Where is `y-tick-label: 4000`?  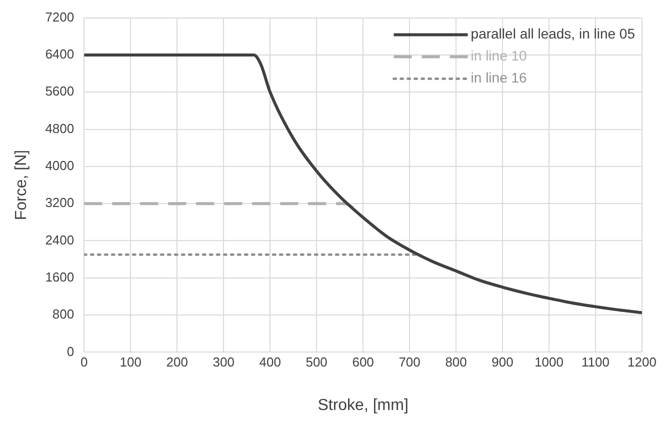 y-tick-label: 4000 is located at coordinates (59, 165).